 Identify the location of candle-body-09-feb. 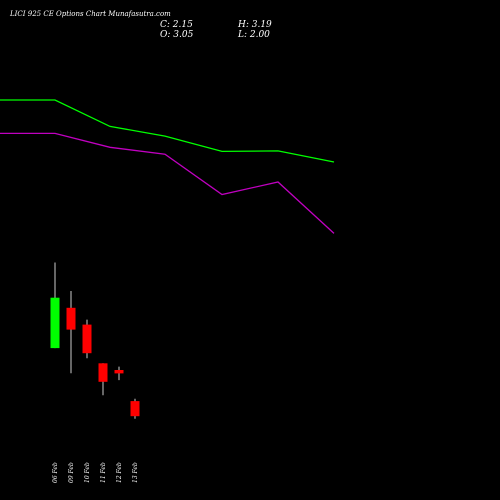
(71, 318).